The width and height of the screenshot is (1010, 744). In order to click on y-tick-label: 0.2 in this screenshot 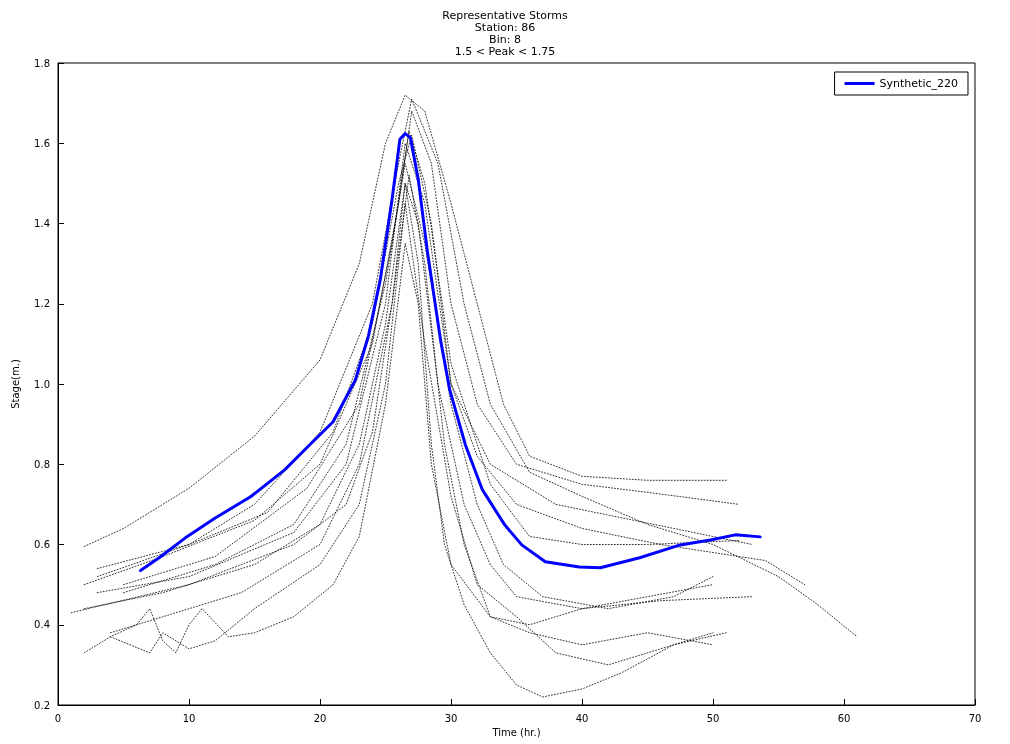, I will do `click(42, 705)`.